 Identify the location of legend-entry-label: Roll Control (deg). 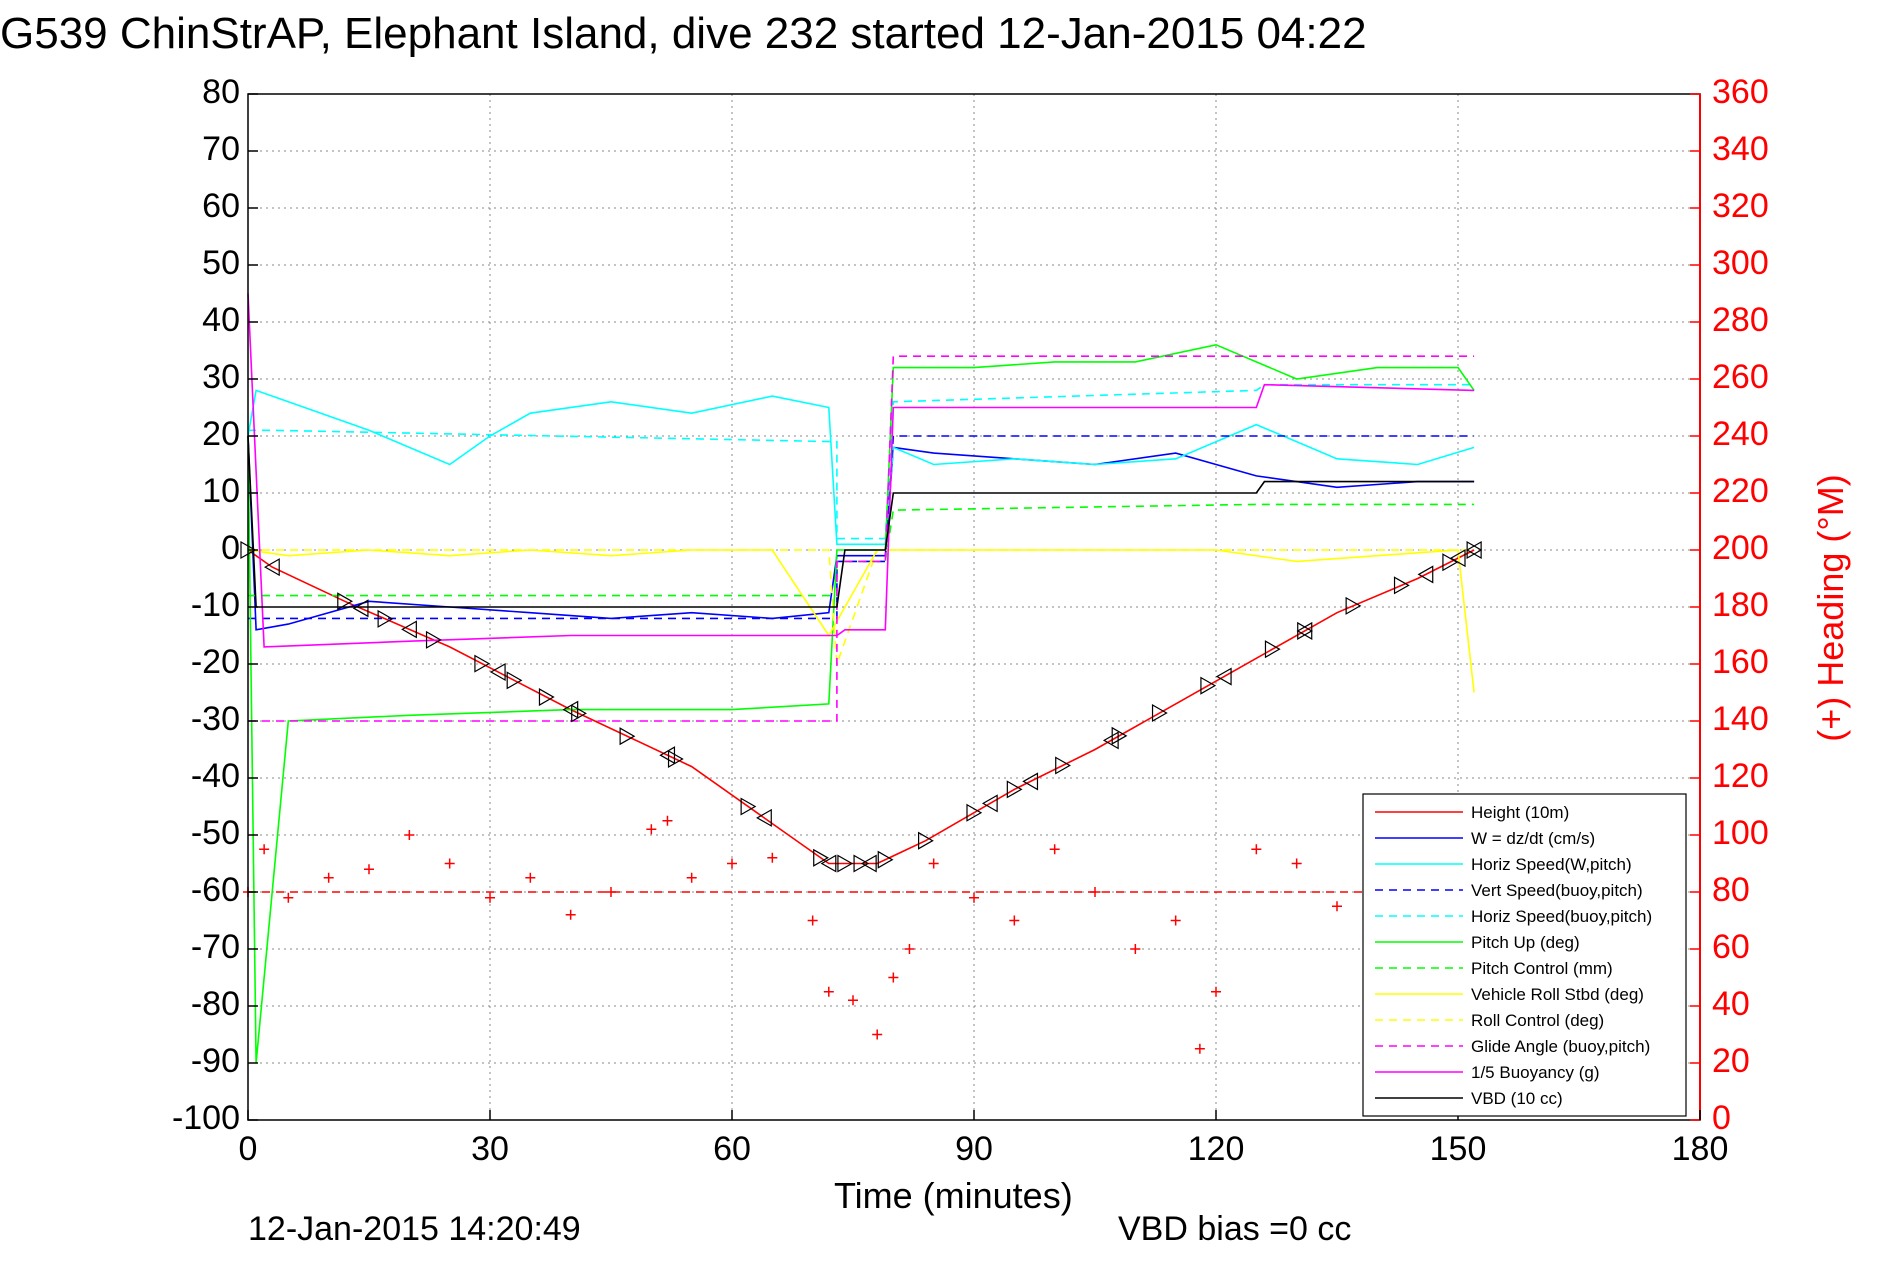
(1537, 1020).